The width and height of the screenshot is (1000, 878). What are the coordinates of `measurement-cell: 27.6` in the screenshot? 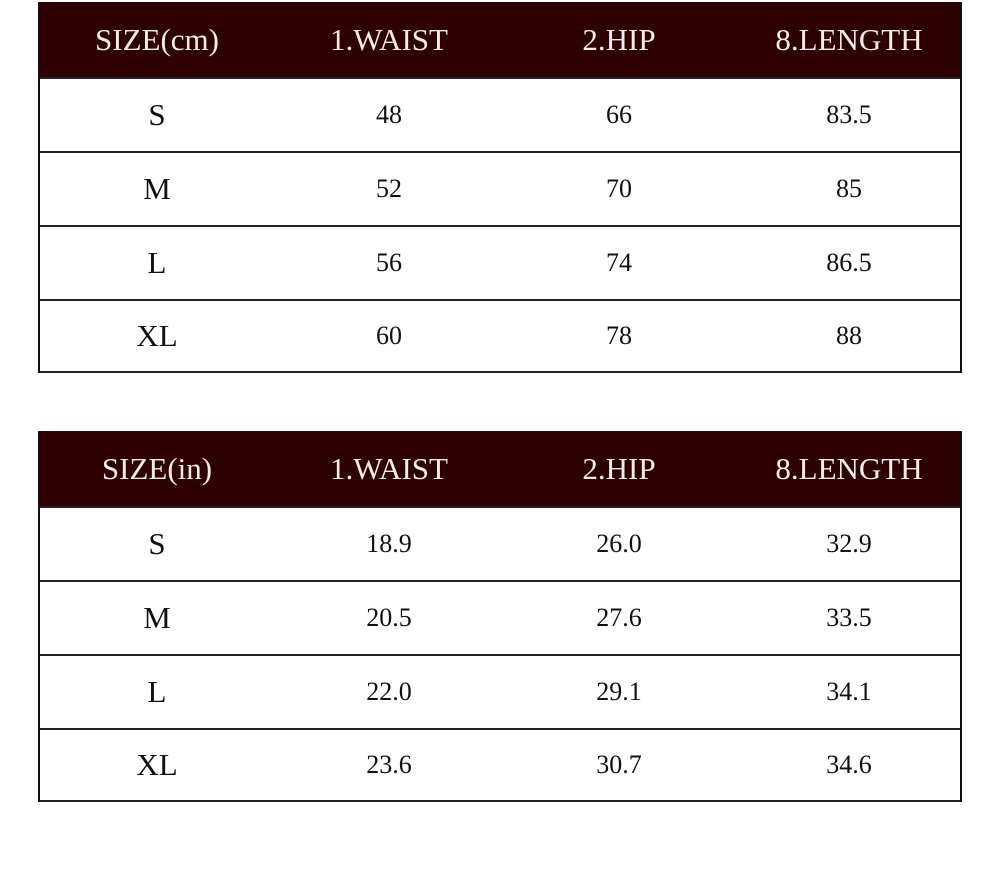 It's located at (619, 617).